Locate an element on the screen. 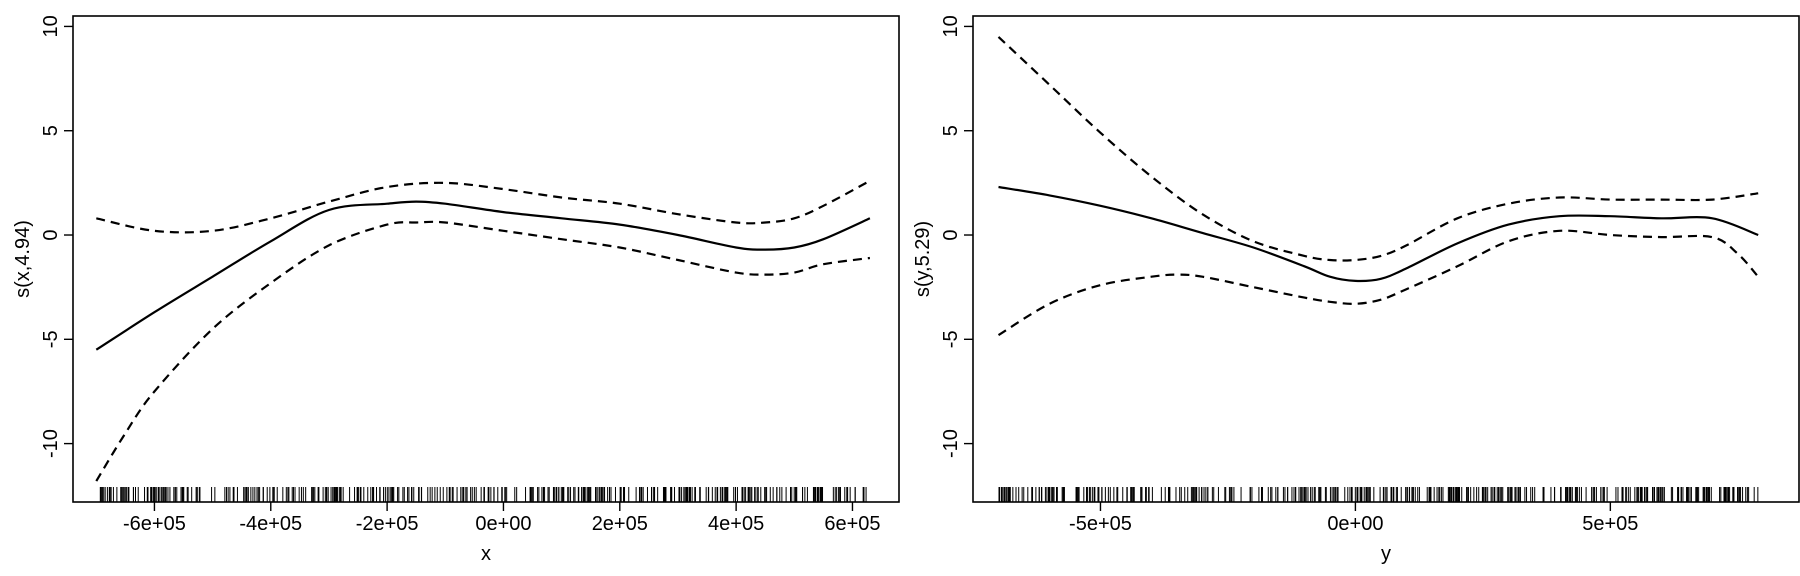 This screenshot has width=1800, height=576. x-tick-label: 2e+05 is located at coordinates (620, 524).